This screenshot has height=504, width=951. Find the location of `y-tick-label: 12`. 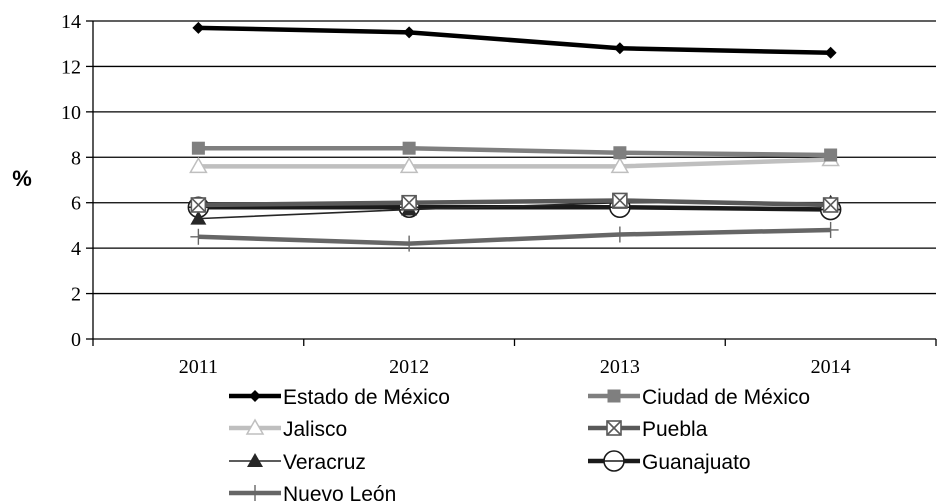

y-tick-label: 12 is located at coordinates (71, 67).